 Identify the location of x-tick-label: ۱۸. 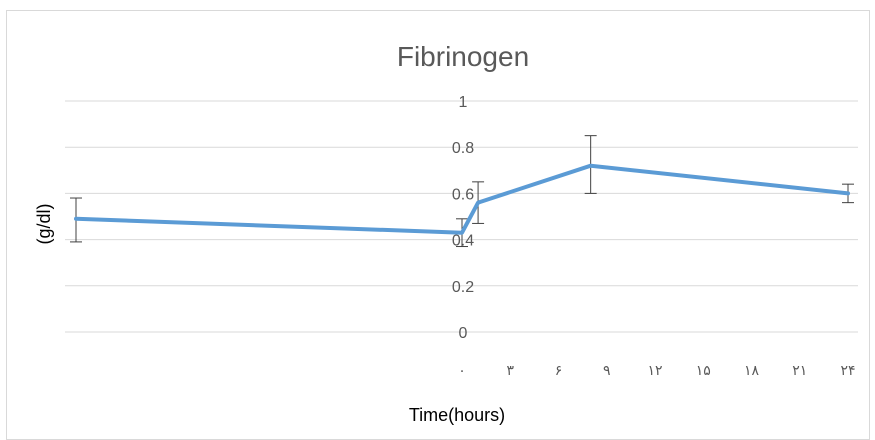
(752, 371).